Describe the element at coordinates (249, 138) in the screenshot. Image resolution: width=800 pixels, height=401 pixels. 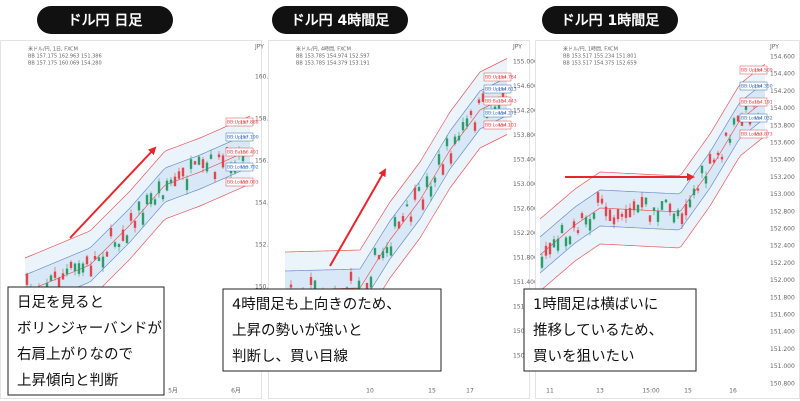
I see `band-tag-value: 157.190` at that location.